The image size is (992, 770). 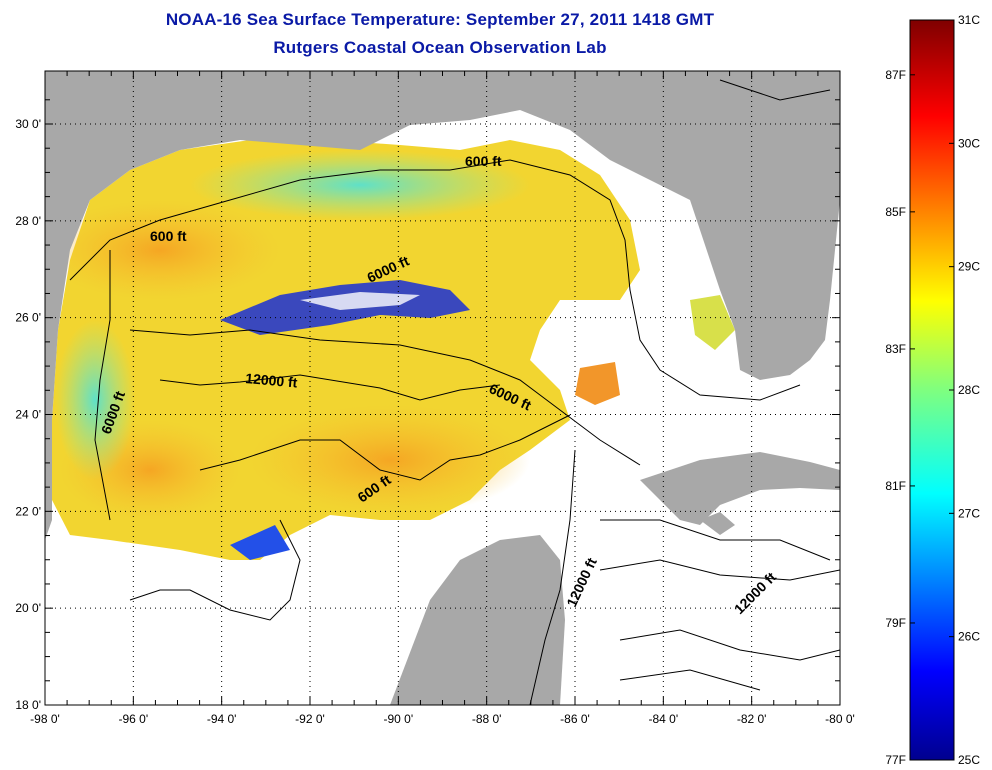 What do you see at coordinates (310, 719) in the screenshot?
I see `lon-label: -92 0'` at bounding box center [310, 719].